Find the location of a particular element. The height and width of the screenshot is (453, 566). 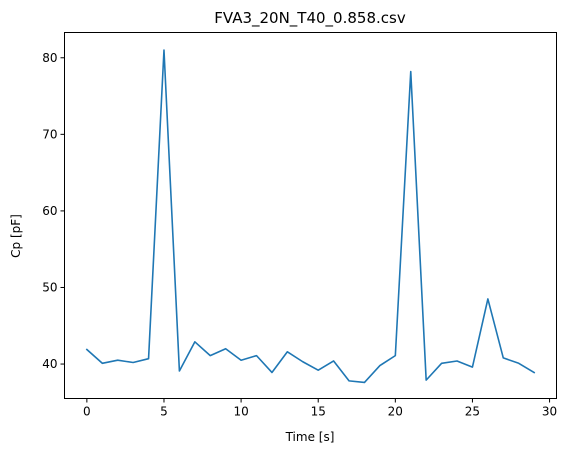

x-tick-label: 25 is located at coordinates (472, 412).